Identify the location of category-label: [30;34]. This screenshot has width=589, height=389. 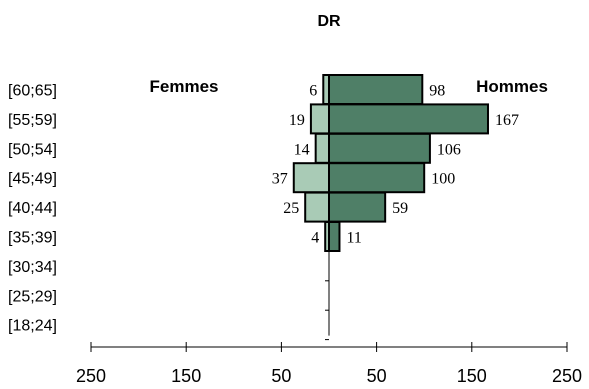
(32, 267).